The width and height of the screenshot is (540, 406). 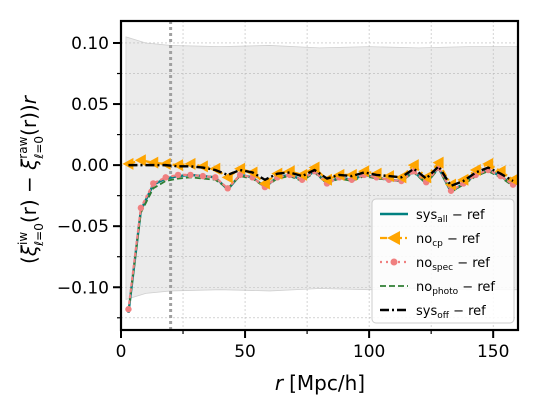 I want to click on legend-entry-no-spec: nospec − ref, so click(x=435, y=264).